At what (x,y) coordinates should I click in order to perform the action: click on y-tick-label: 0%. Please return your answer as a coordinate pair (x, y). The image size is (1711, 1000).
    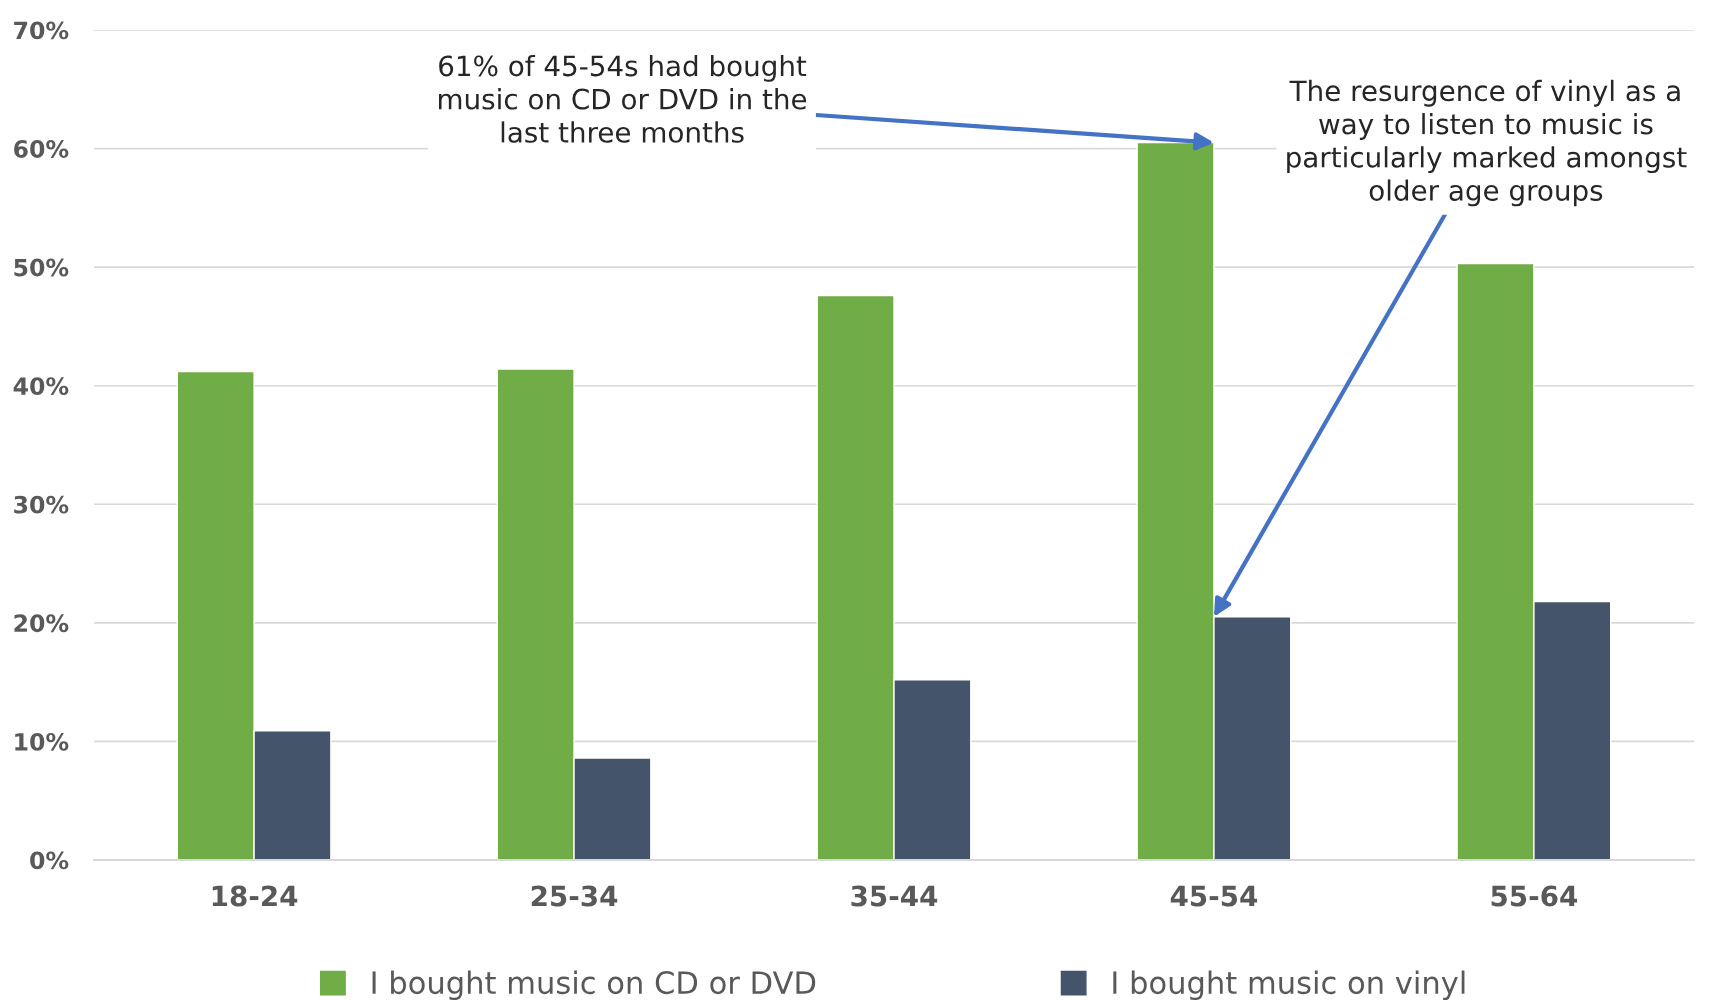
    Looking at the image, I should click on (49, 860).